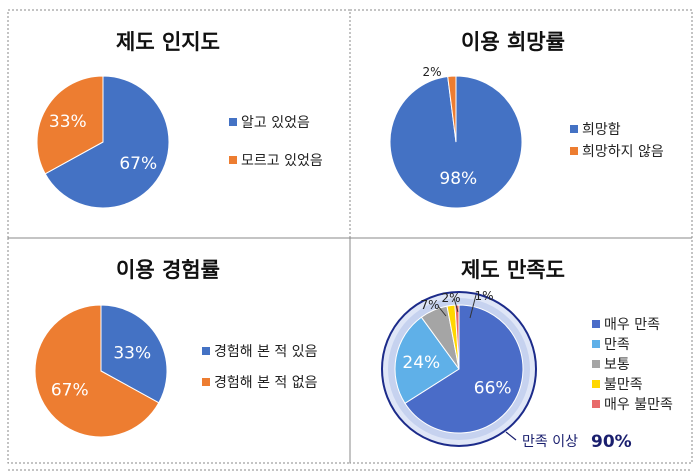 The image size is (700, 475). What do you see at coordinates (68, 122) in the screenshot?
I see `slice-label-0-1: 33%` at bounding box center [68, 122].